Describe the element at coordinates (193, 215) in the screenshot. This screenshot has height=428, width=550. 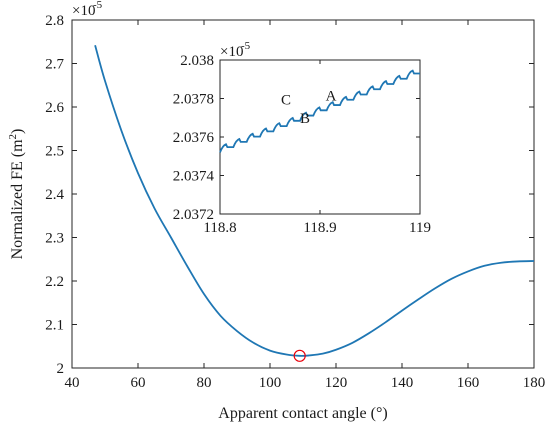
I see `inset-y-tick-label: 2.0372` at that location.